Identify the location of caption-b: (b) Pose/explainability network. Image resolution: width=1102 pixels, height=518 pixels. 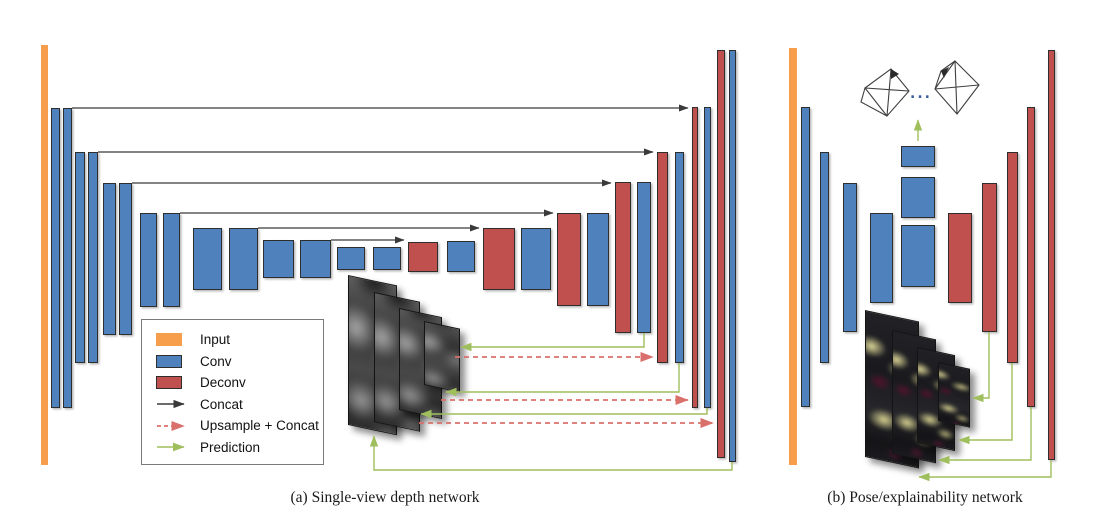
(925, 497).